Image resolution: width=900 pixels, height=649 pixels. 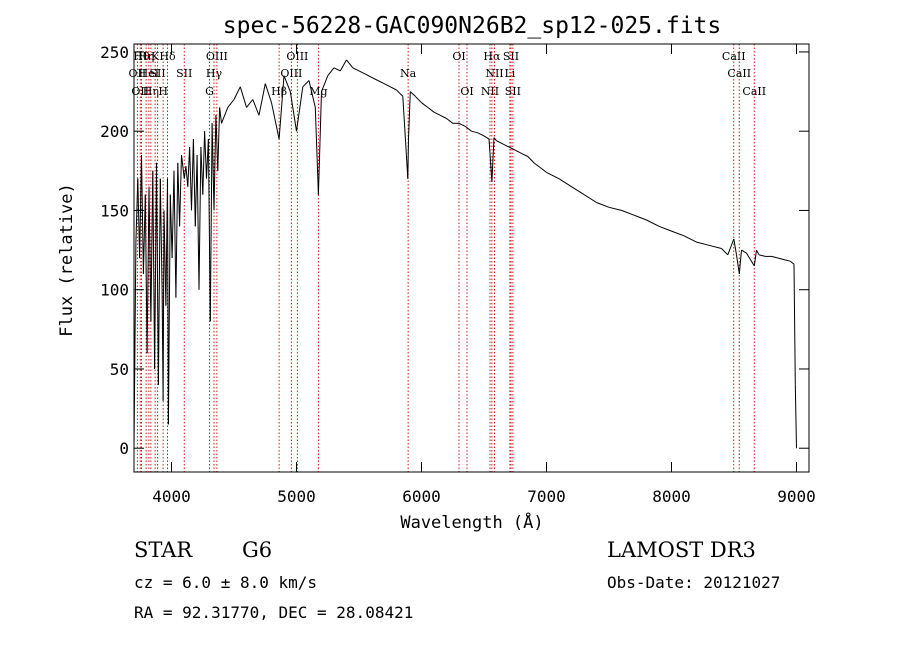 What do you see at coordinates (671, 496) in the screenshot?
I see `x-tick-label-4: 8000` at bounding box center [671, 496].